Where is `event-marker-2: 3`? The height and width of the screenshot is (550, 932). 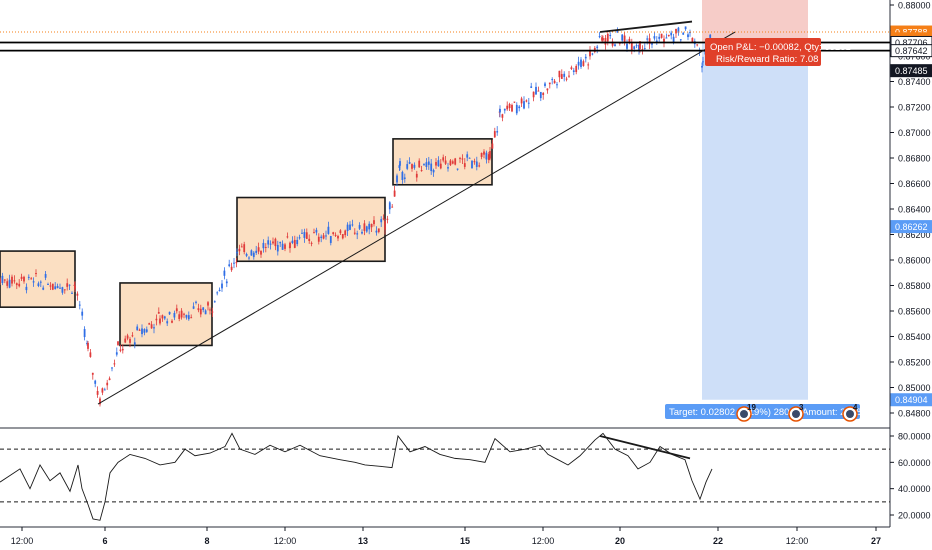
event-marker-2: 3 is located at coordinates (796, 412).